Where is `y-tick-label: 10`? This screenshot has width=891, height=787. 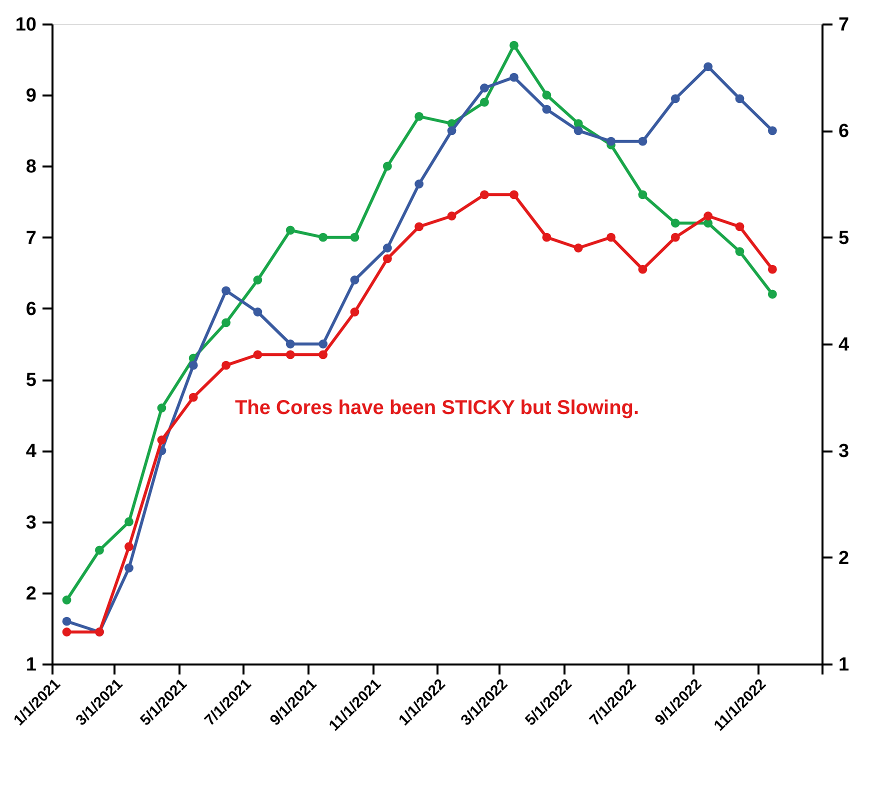 y-tick-label: 10 is located at coordinates (25, 25).